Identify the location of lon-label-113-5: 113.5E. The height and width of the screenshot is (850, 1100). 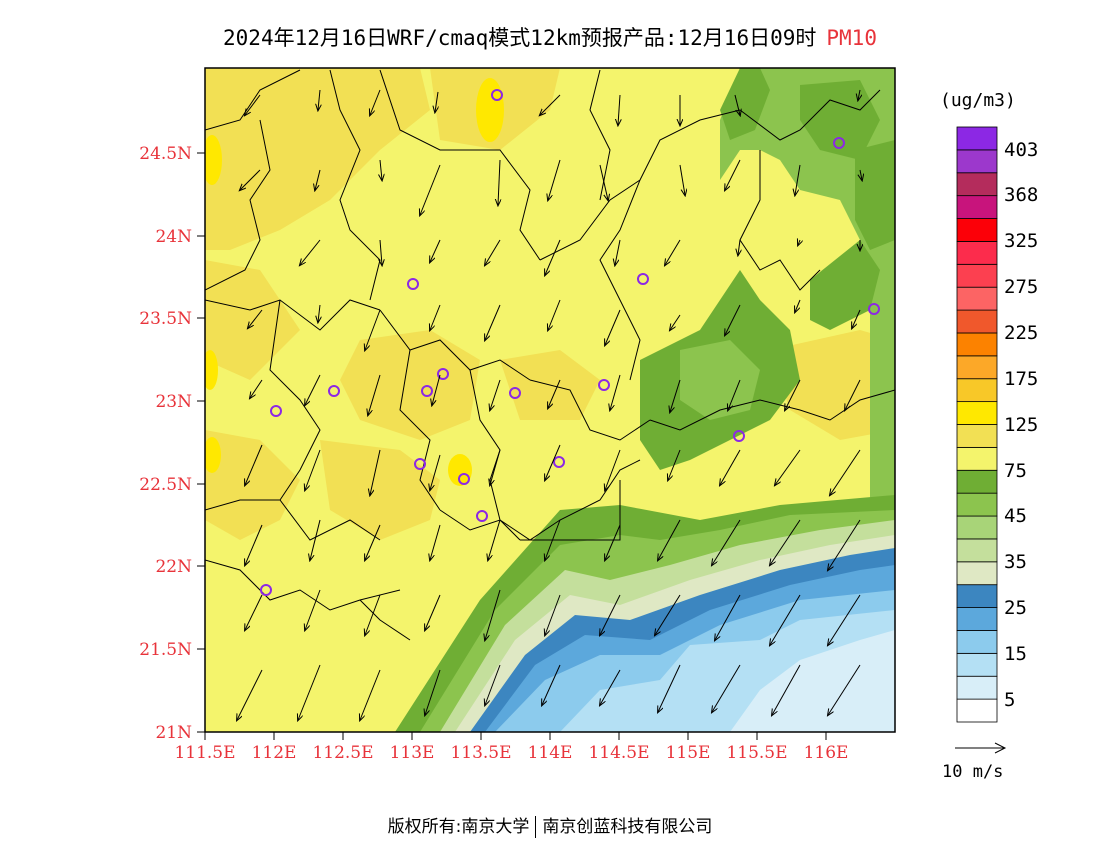
(480, 753).